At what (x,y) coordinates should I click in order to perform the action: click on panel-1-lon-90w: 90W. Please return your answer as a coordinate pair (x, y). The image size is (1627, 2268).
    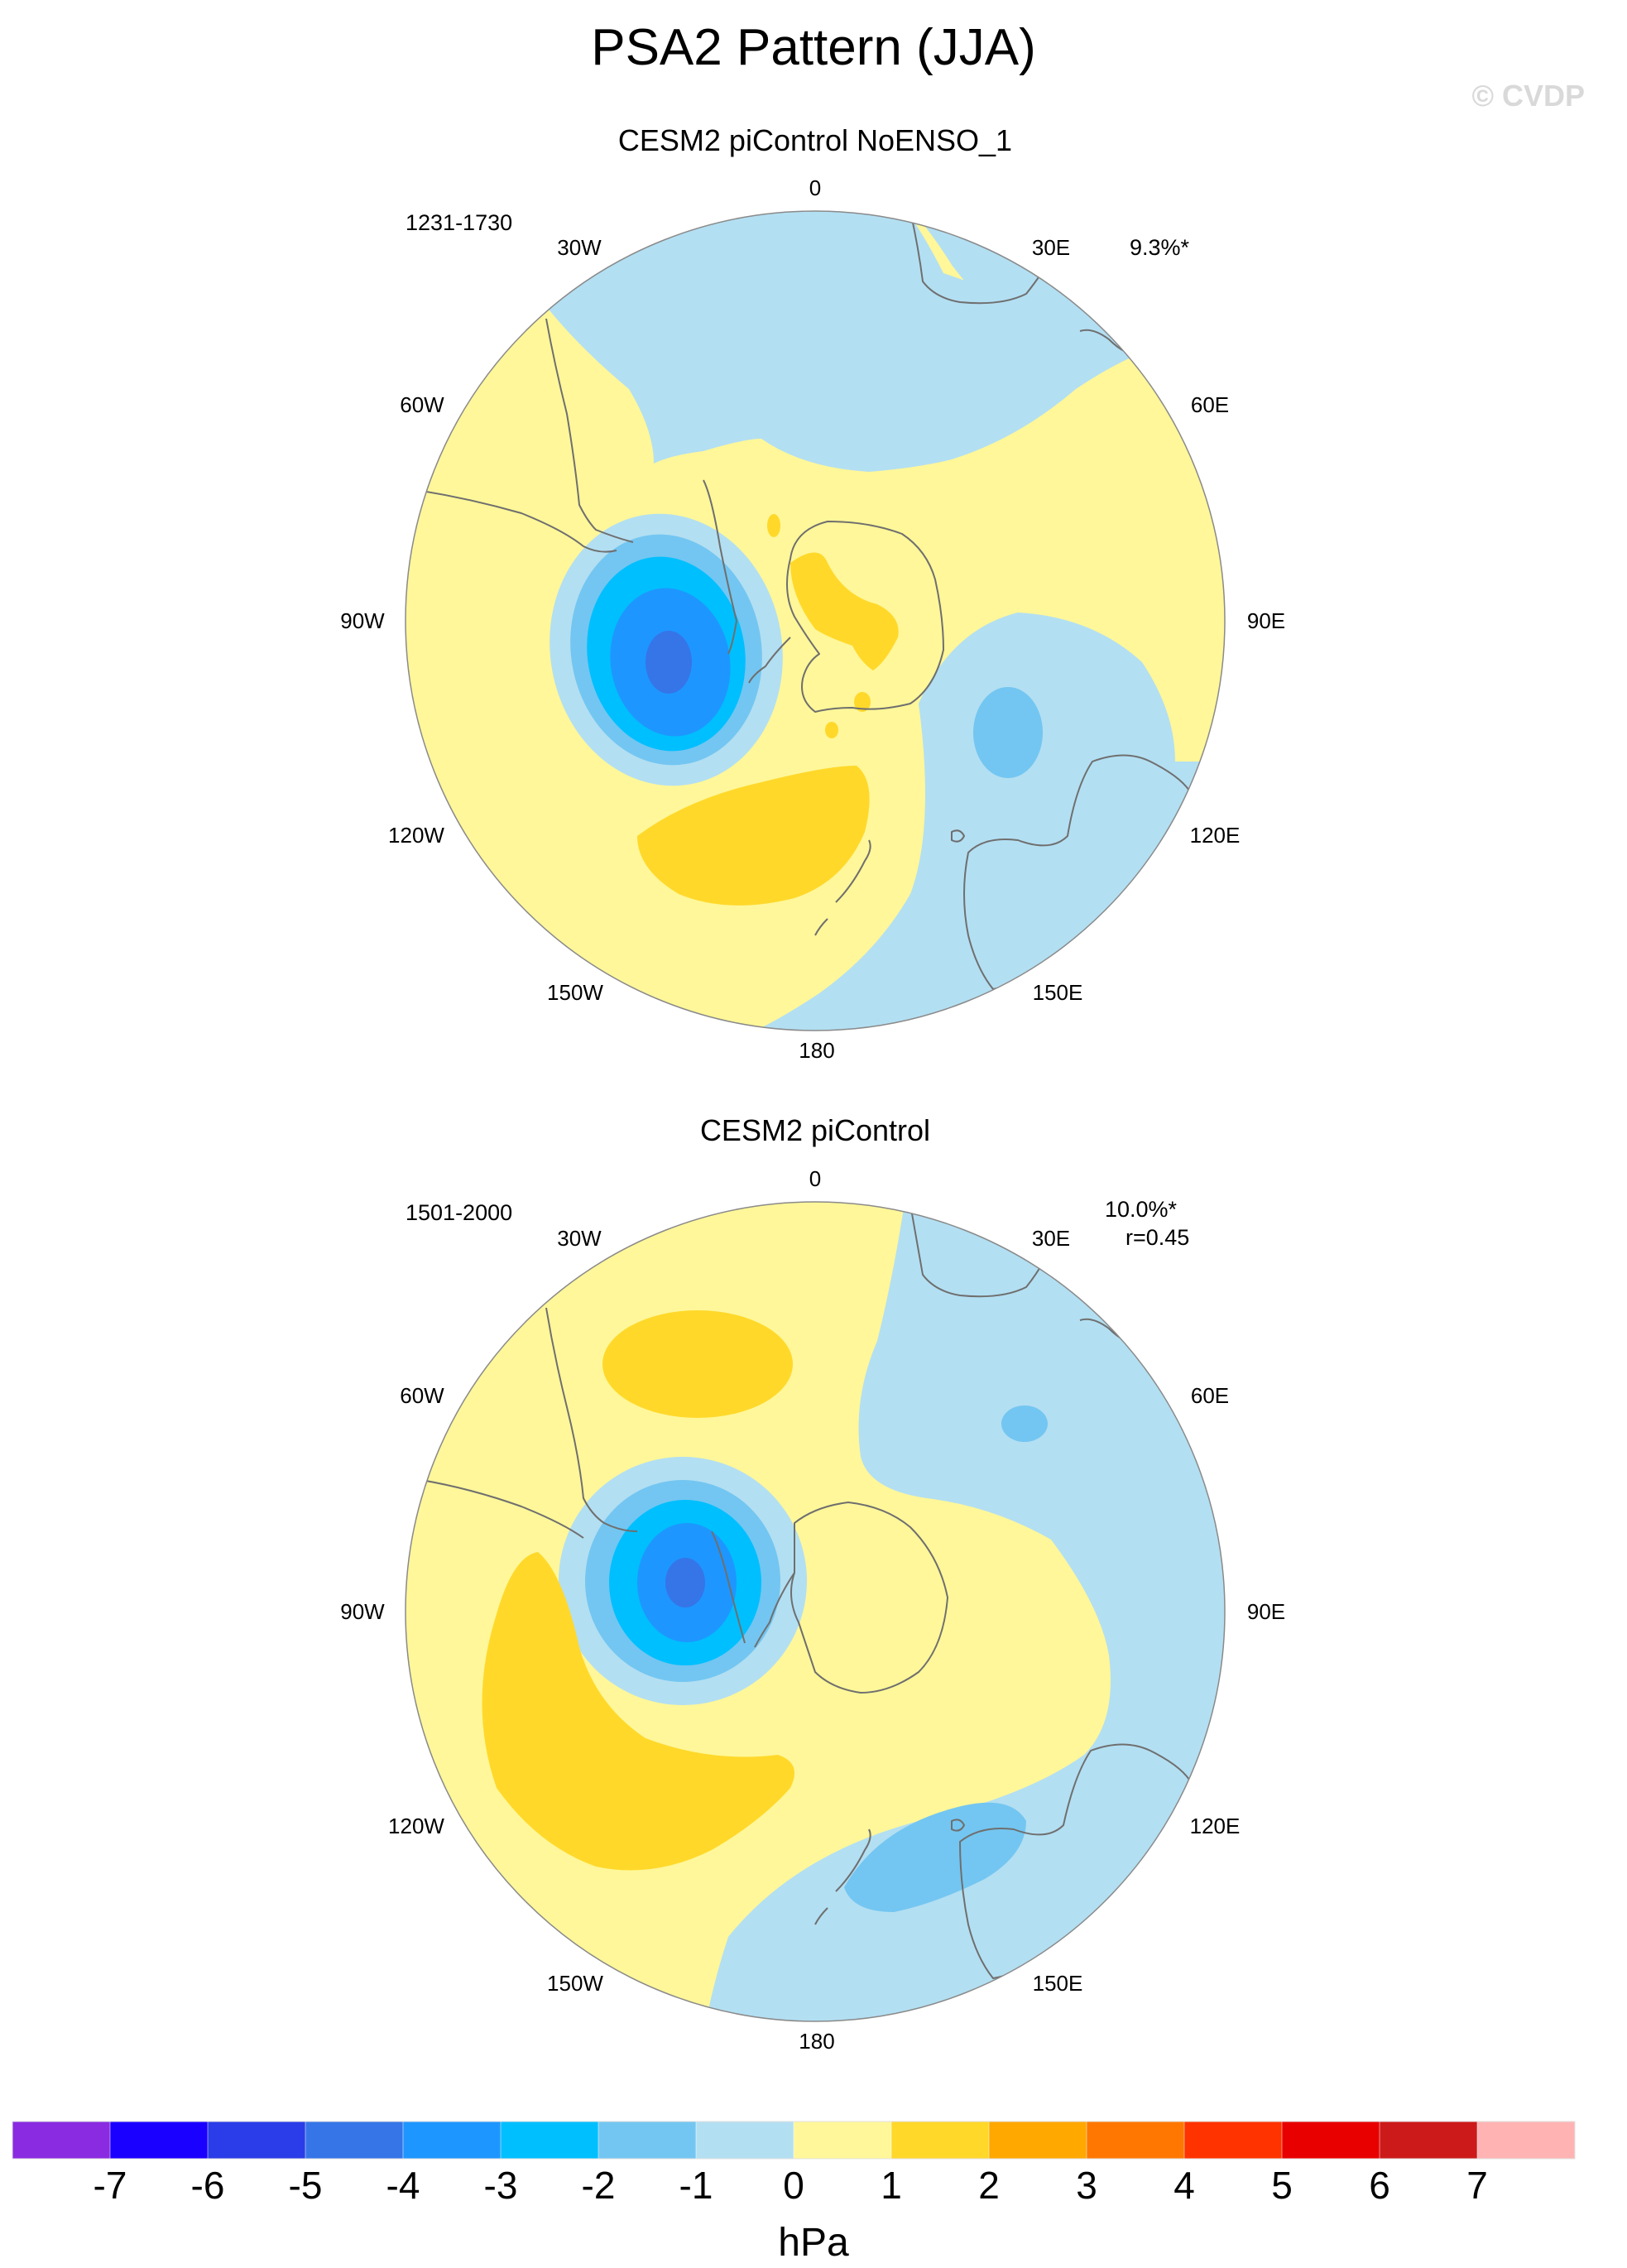
    Looking at the image, I should click on (362, 620).